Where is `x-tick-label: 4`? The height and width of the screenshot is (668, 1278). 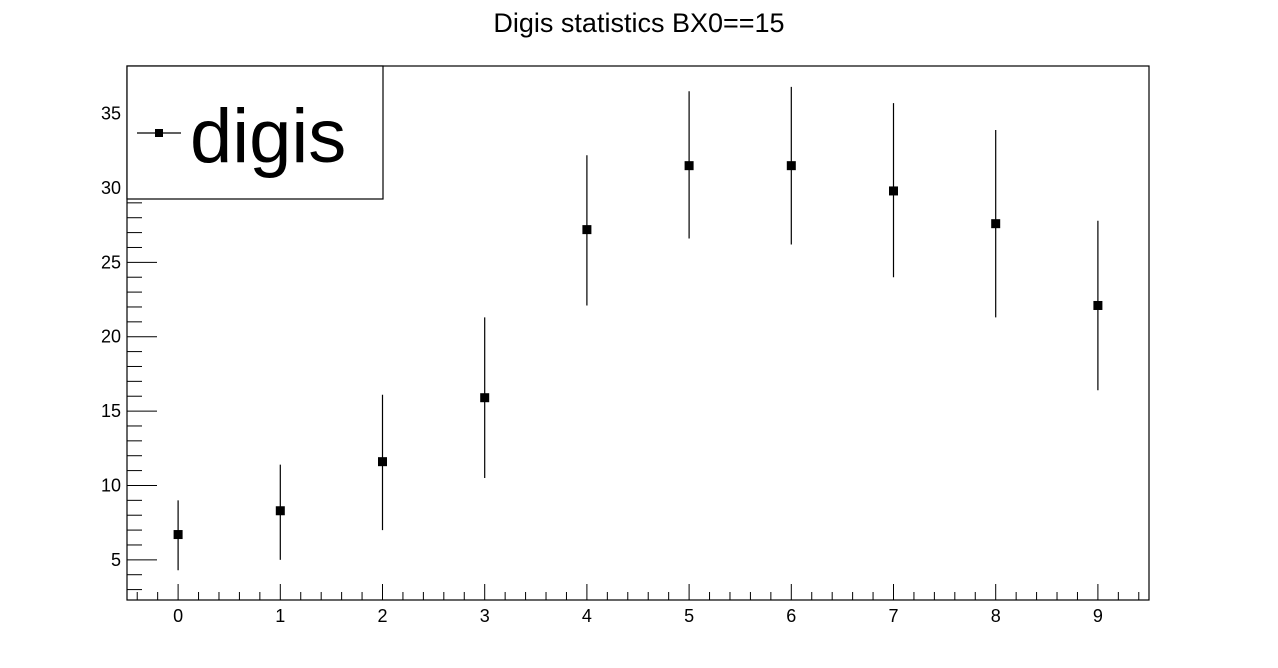
x-tick-label: 4 is located at coordinates (587, 616).